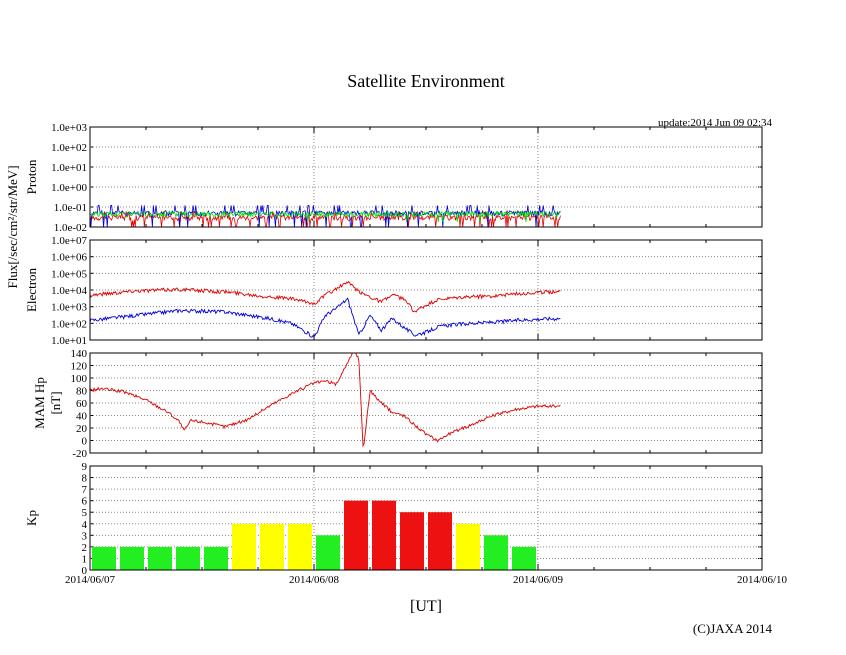 The width and height of the screenshot is (846, 655). I want to click on series-line-blue, so click(325, 317).